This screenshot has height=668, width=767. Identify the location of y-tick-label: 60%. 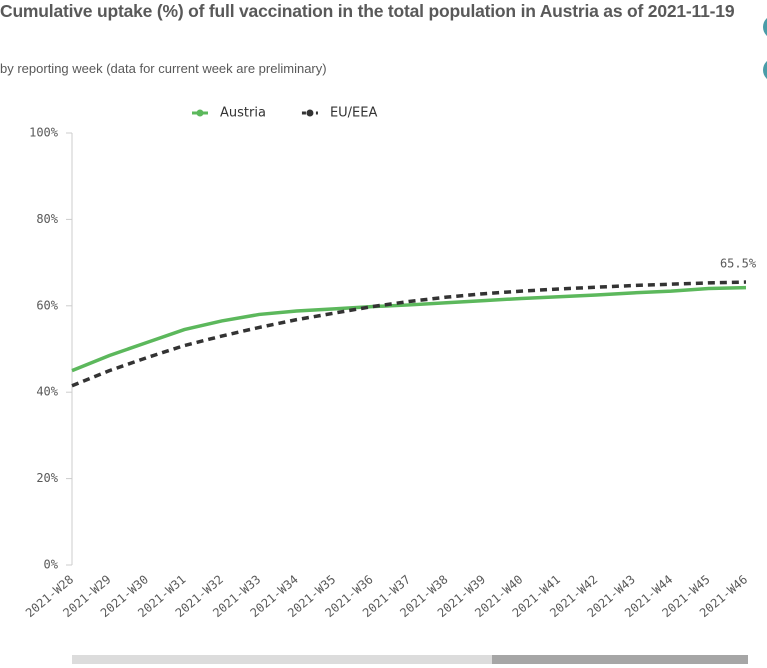
(47, 305).